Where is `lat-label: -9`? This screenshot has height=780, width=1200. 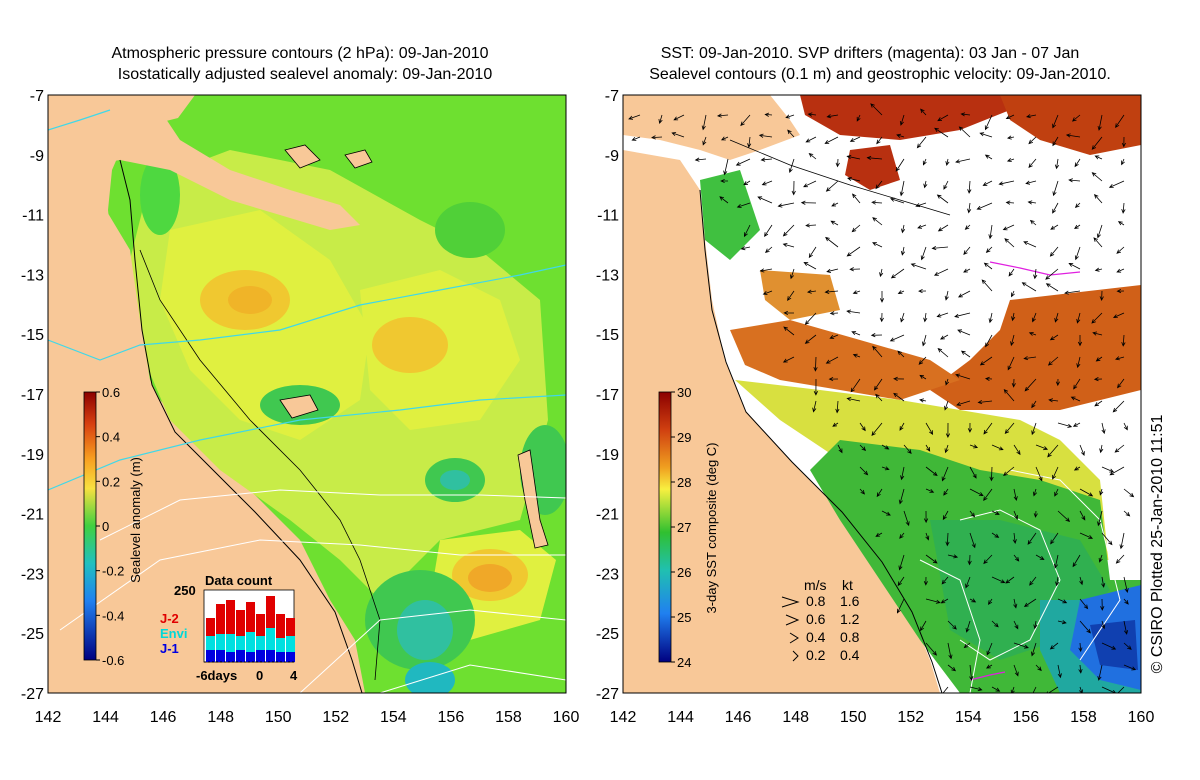
lat-label: -9 is located at coordinates (37, 156).